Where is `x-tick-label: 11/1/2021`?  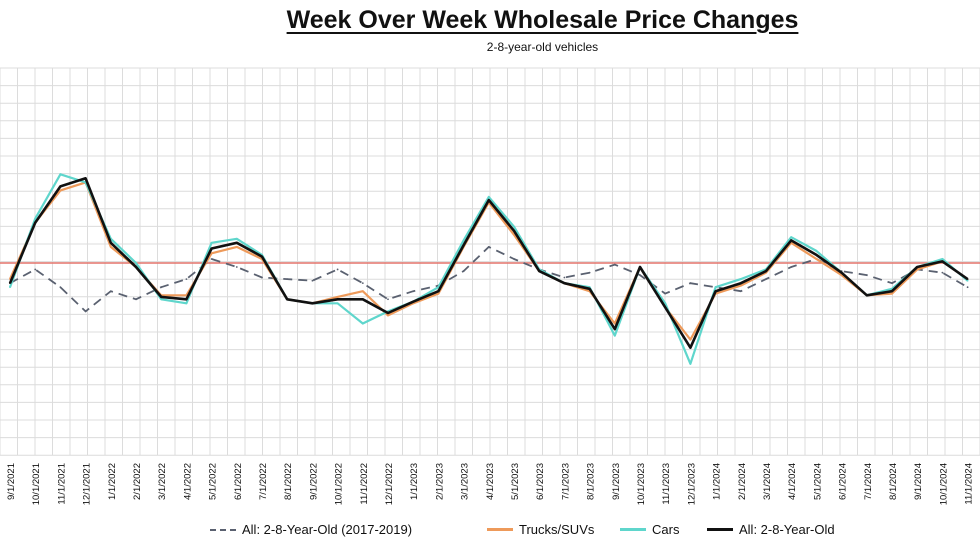
x-tick-label: 11/1/2021 is located at coordinates (61, 484).